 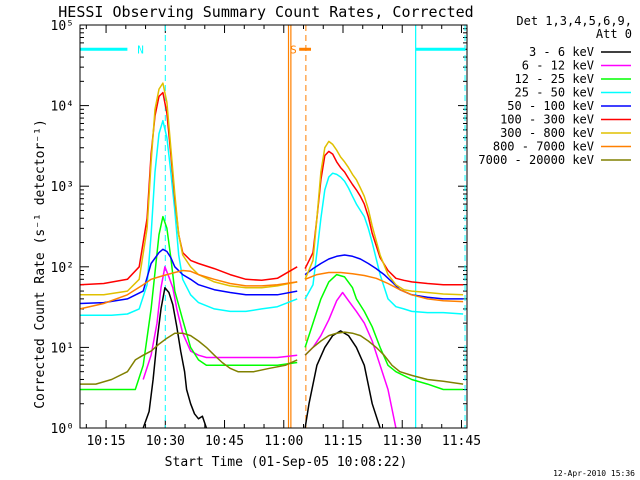 I want to click on y-tick-label: 10⁵, so click(x=62, y=26).